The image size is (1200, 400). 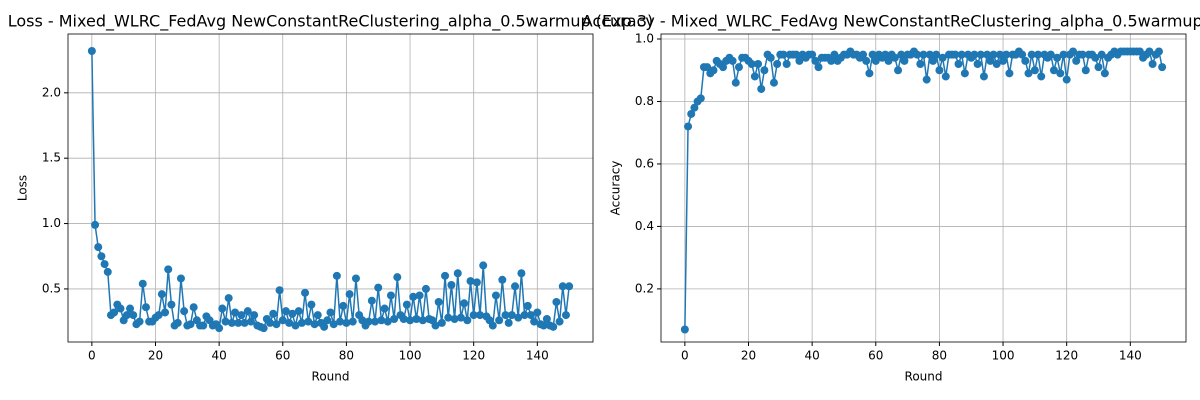 I want to click on x-tick-label: 20, so click(x=748, y=356).